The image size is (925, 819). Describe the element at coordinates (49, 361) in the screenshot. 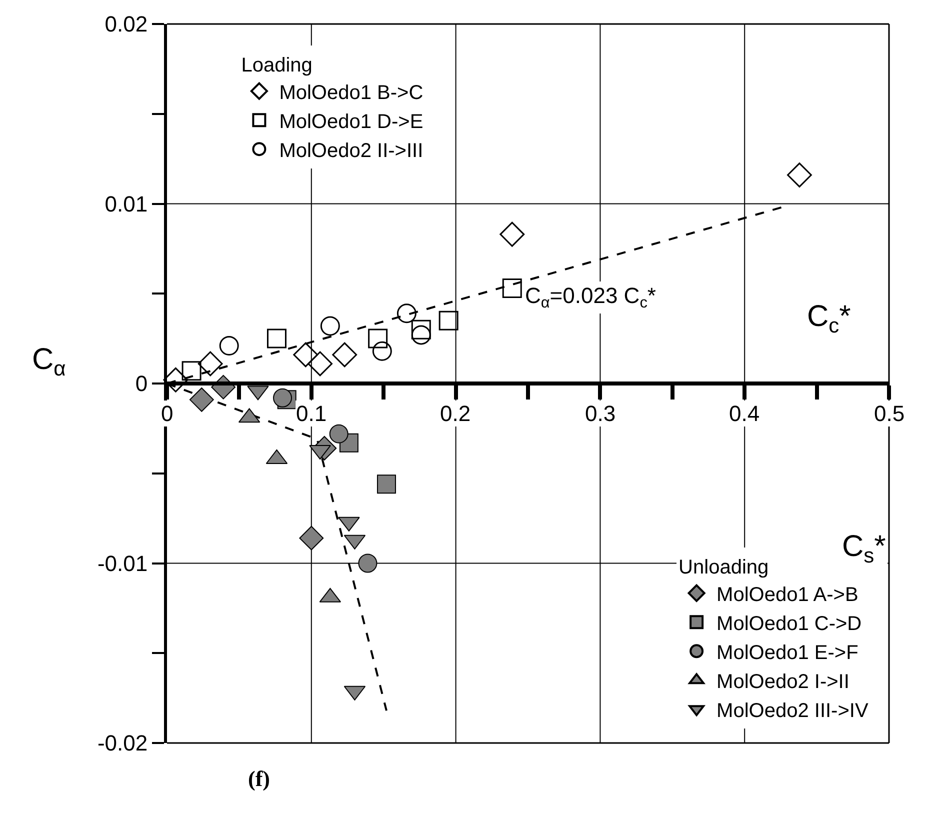

I see `text: C$_{α}$` at that location.